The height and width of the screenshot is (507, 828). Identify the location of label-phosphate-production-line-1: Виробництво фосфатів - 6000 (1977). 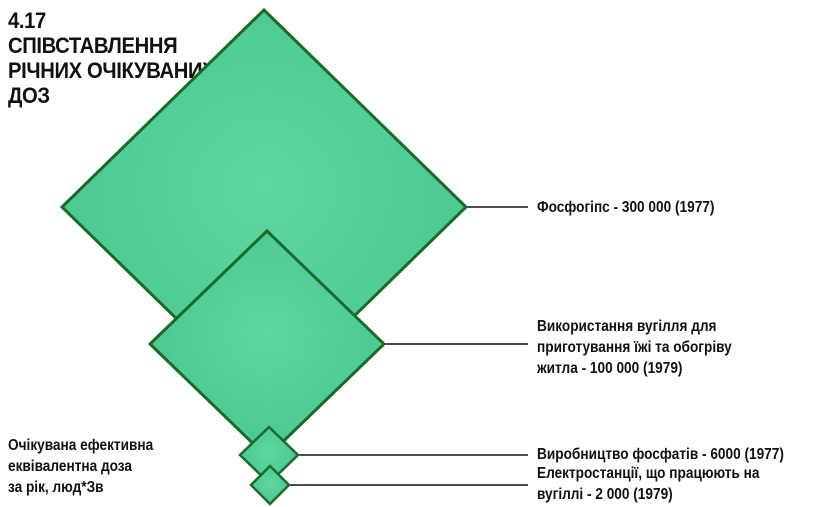
(660, 454).